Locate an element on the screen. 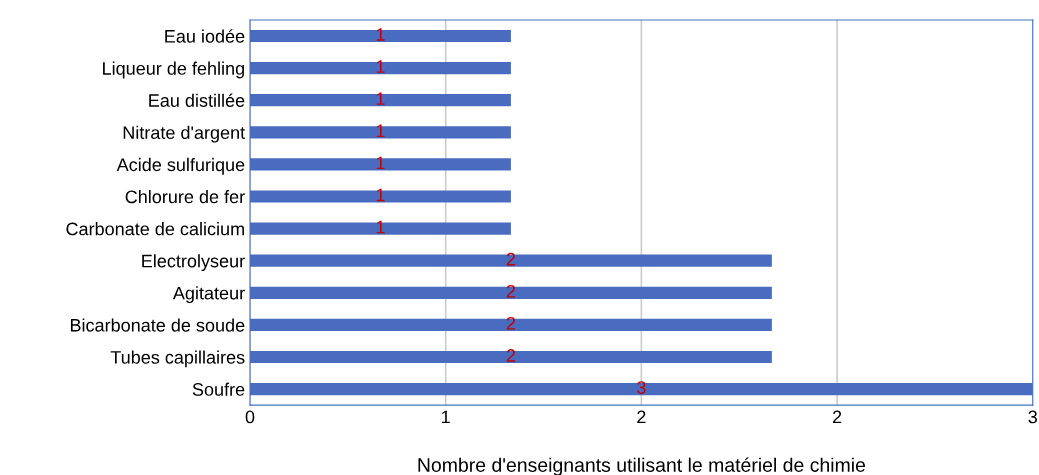 The image size is (1039, 475). x-tick-label: 1 is located at coordinates (446, 417).